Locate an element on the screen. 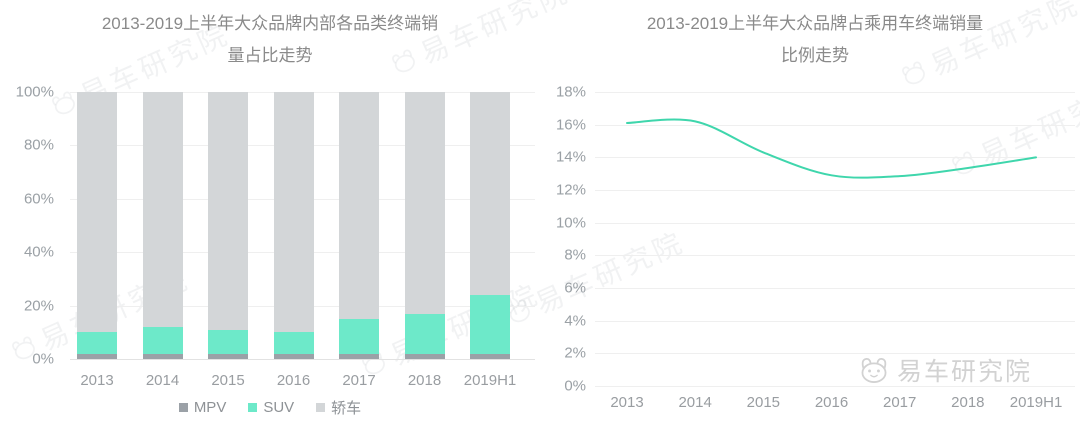 Image resolution: width=1080 pixels, height=426 pixels. legend-item-SUV: SUV is located at coordinates (271, 407).